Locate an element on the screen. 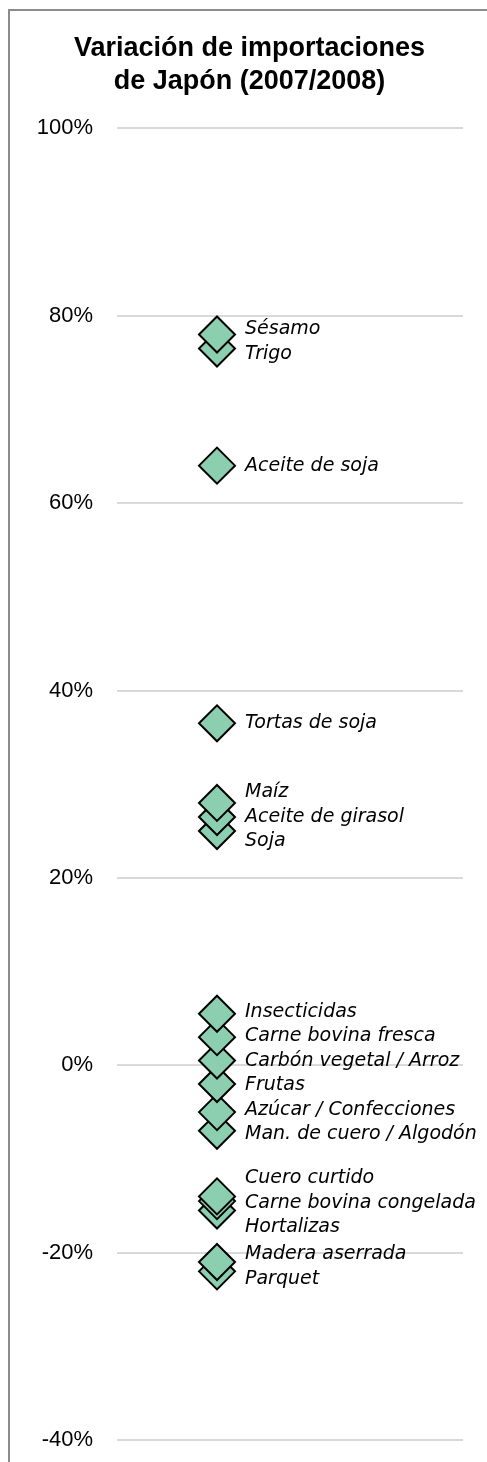 Image resolution: width=487 pixels, height=1462 pixels. series-label: Carne bovina congelada is located at coordinates (360, 1200).